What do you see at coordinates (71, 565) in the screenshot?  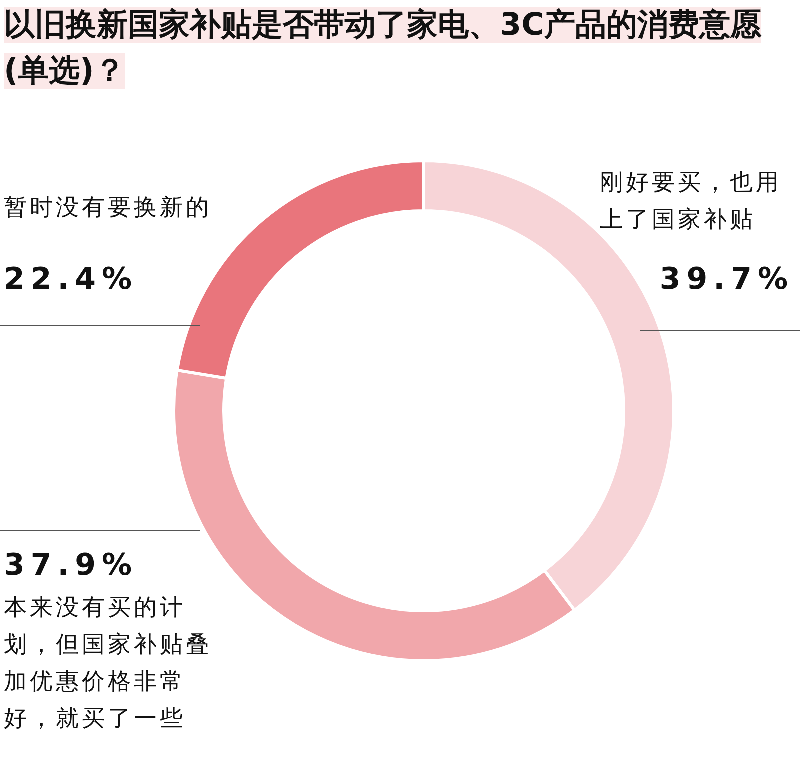 I see `data-label: 37.9%` at bounding box center [71, 565].